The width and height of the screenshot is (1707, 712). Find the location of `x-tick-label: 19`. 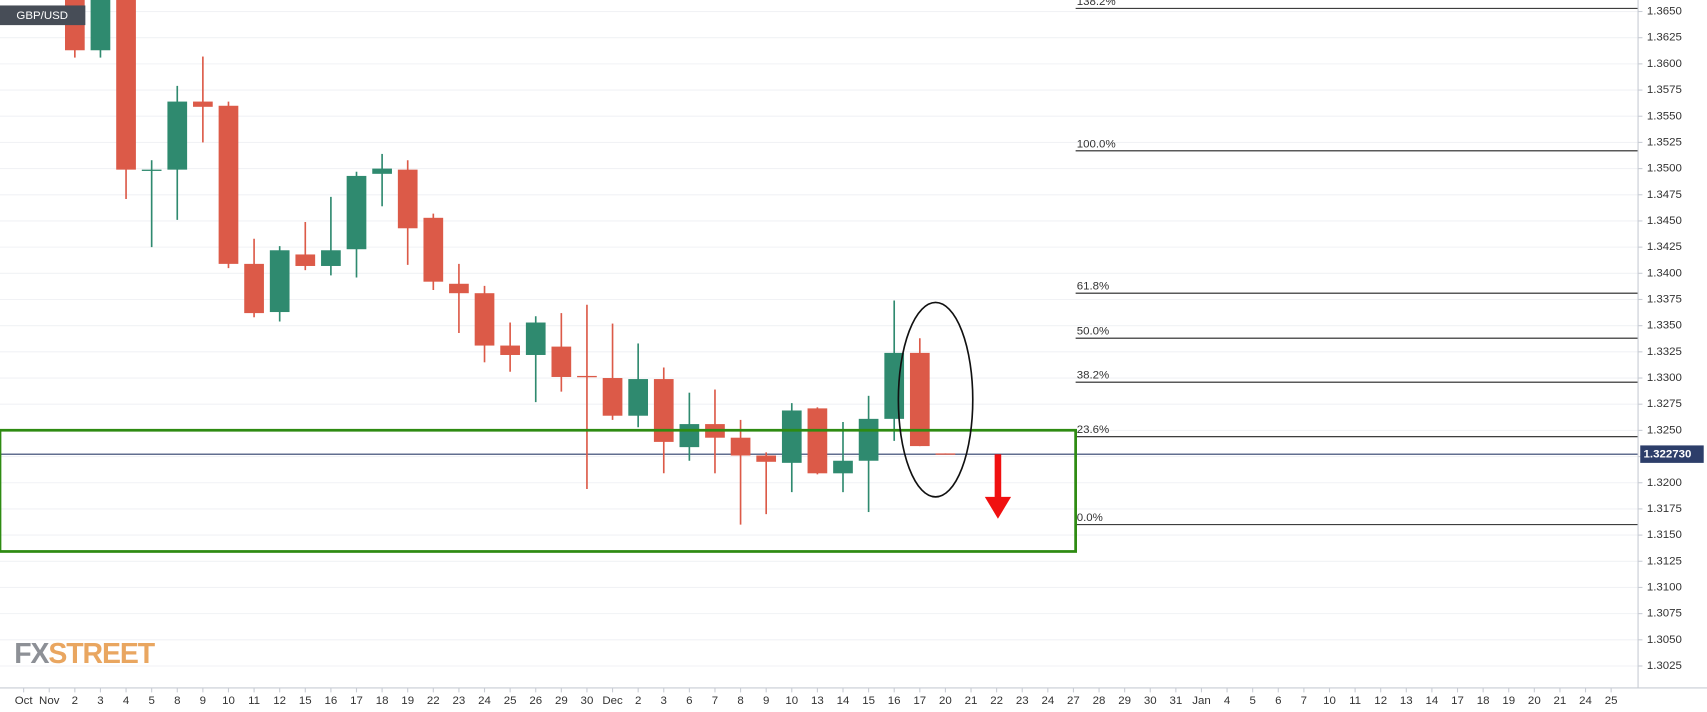

x-tick-label: 19 is located at coordinates (407, 701).